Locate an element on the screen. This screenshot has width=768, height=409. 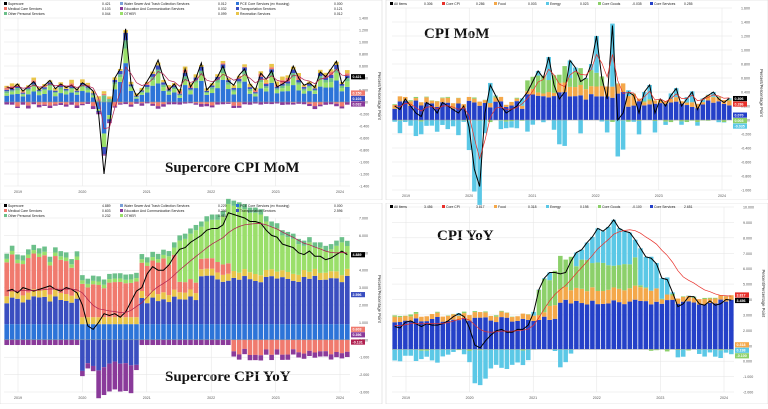
legend-label: Transportation Services is located at coordinates (258, 211).